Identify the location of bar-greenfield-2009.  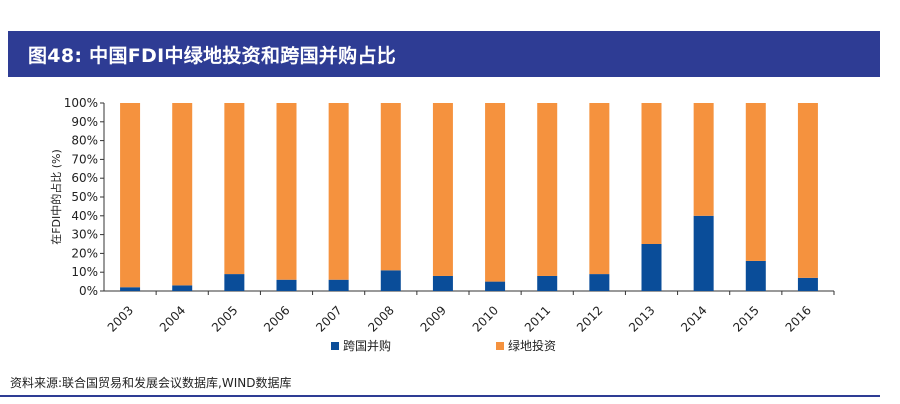
(442, 189).